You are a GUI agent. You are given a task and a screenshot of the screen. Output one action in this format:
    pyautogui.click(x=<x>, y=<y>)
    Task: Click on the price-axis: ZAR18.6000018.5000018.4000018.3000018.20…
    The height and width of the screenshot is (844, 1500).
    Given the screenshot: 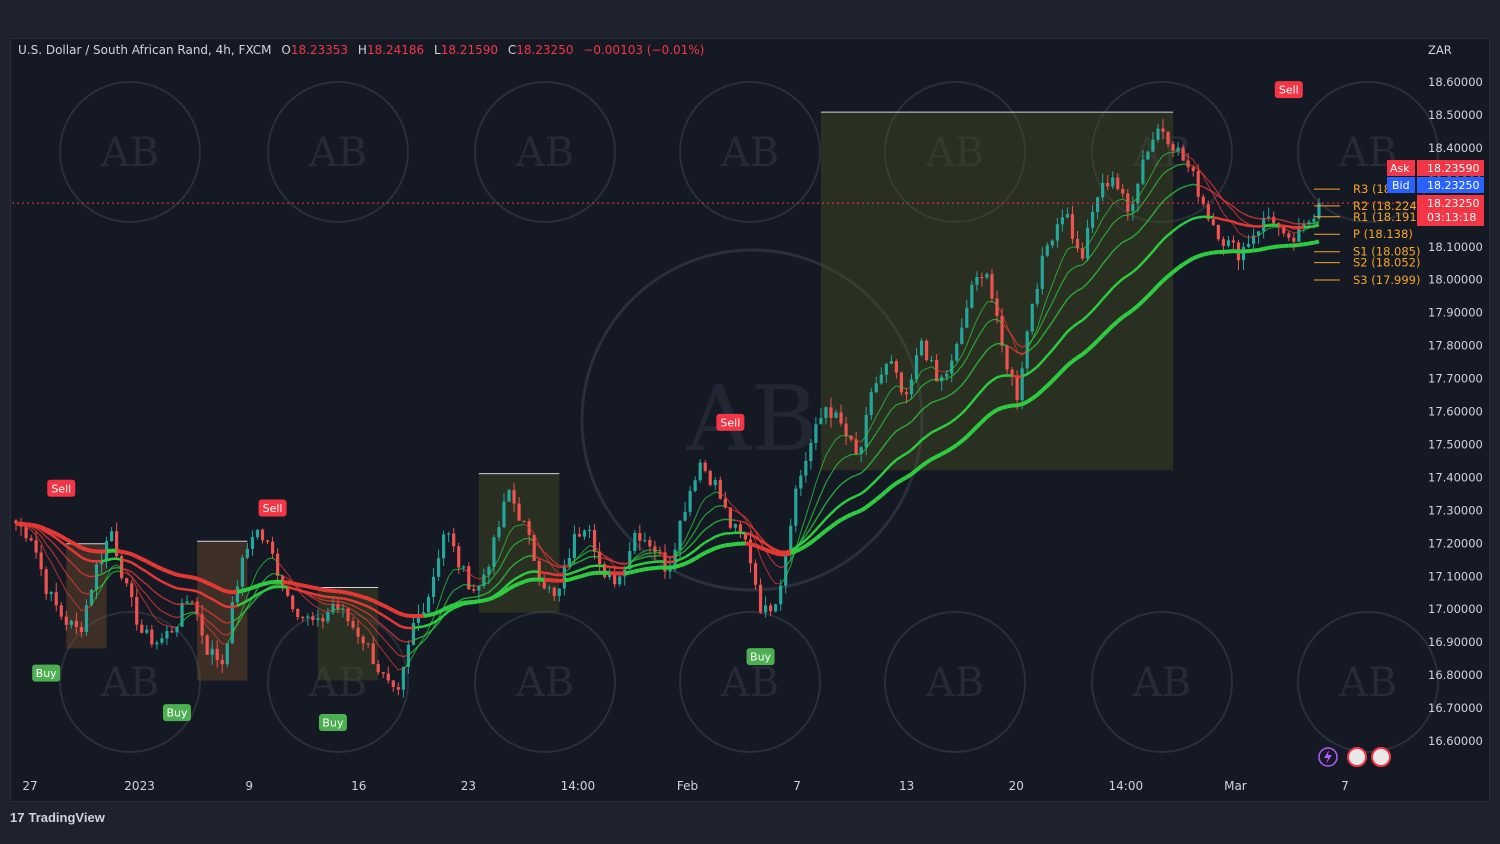 What is the action you would take?
    pyautogui.click(x=1455, y=395)
    